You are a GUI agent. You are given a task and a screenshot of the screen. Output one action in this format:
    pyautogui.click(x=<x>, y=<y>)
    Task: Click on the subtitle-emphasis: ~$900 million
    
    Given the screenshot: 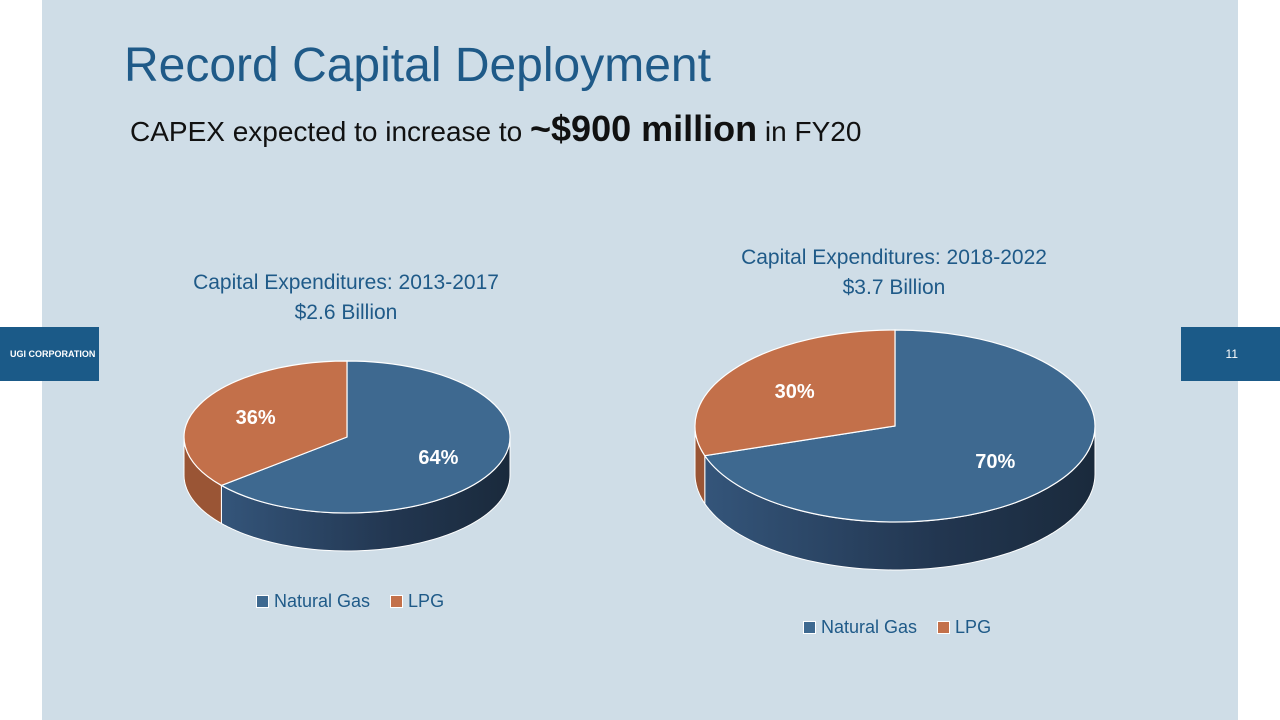 What is the action you would take?
    pyautogui.click(x=644, y=128)
    